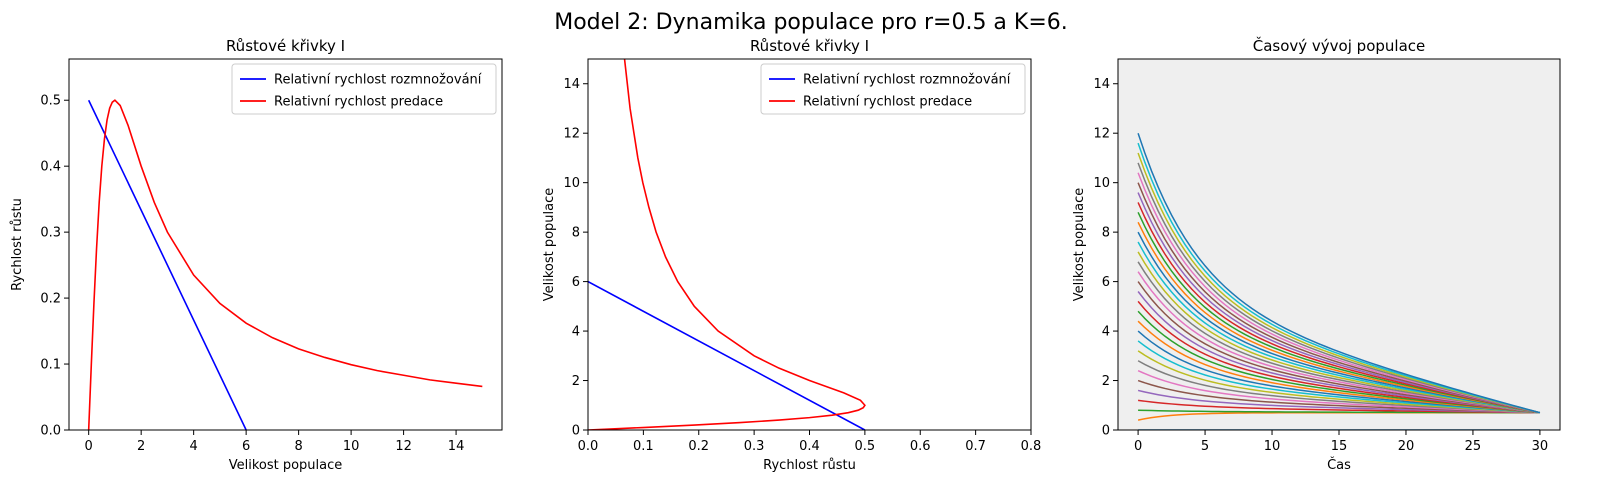 The height and width of the screenshot is (500, 1623). What do you see at coordinates (920, 446) in the screenshot?
I see `x-tick-label: 0.6` at bounding box center [920, 446].